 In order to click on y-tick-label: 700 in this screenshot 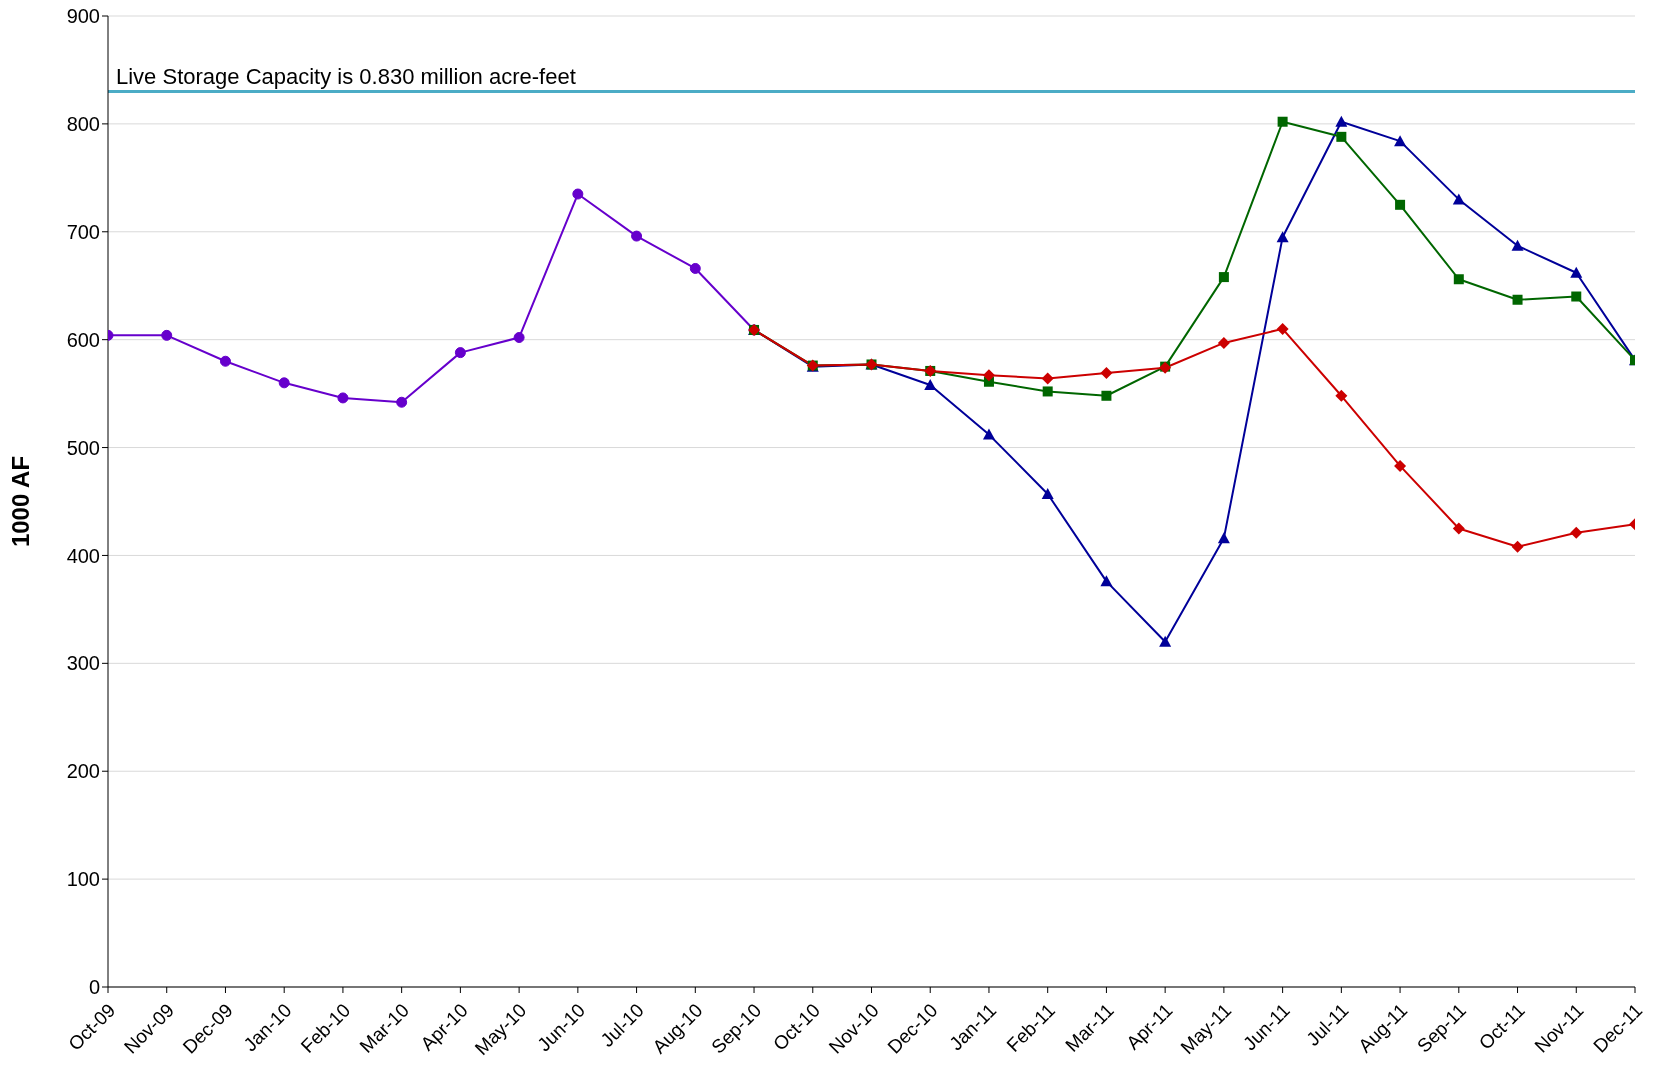, I will do `click(83, 231)`.